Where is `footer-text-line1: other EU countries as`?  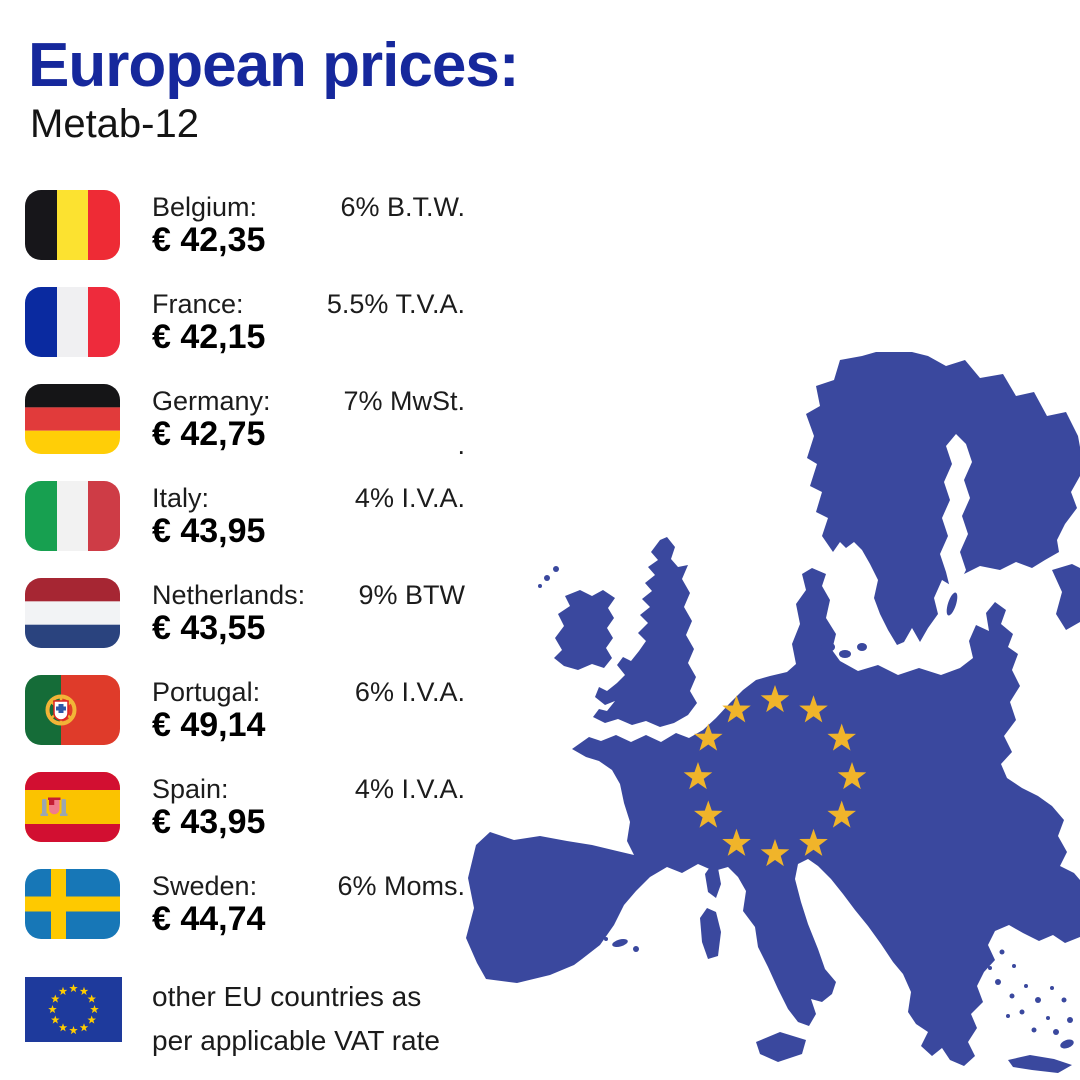 footer-text-line1: other EU countries as is located at coordinates (287, 996).